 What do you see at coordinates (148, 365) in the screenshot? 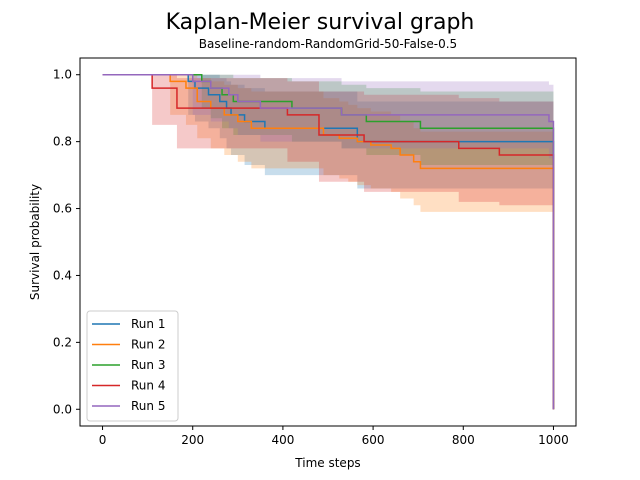
I see `legend-label-run-3: Run 3` at bounding box center [148, 365].